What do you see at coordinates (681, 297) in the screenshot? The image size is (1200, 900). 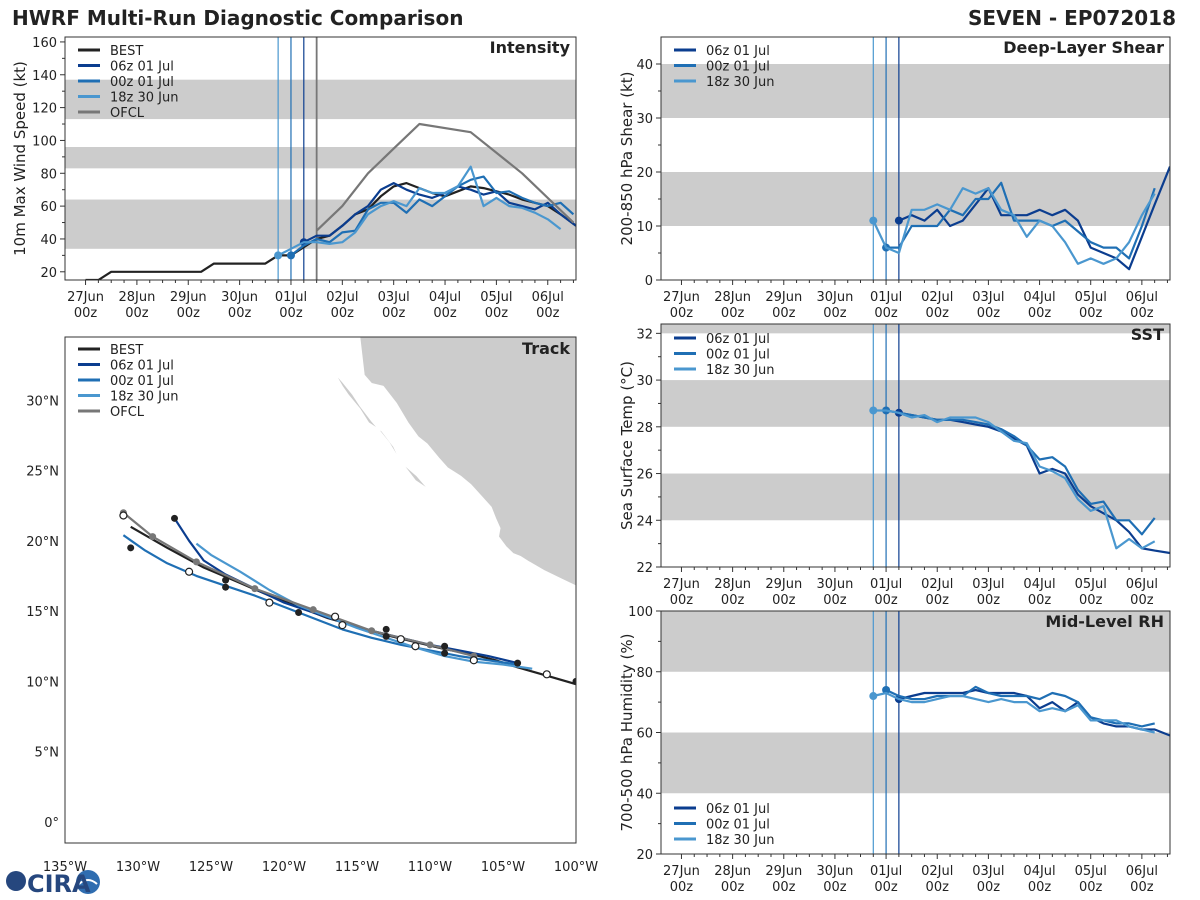 I see `shear-xtick-day: 27Jun` at bounding box center [681, 297].